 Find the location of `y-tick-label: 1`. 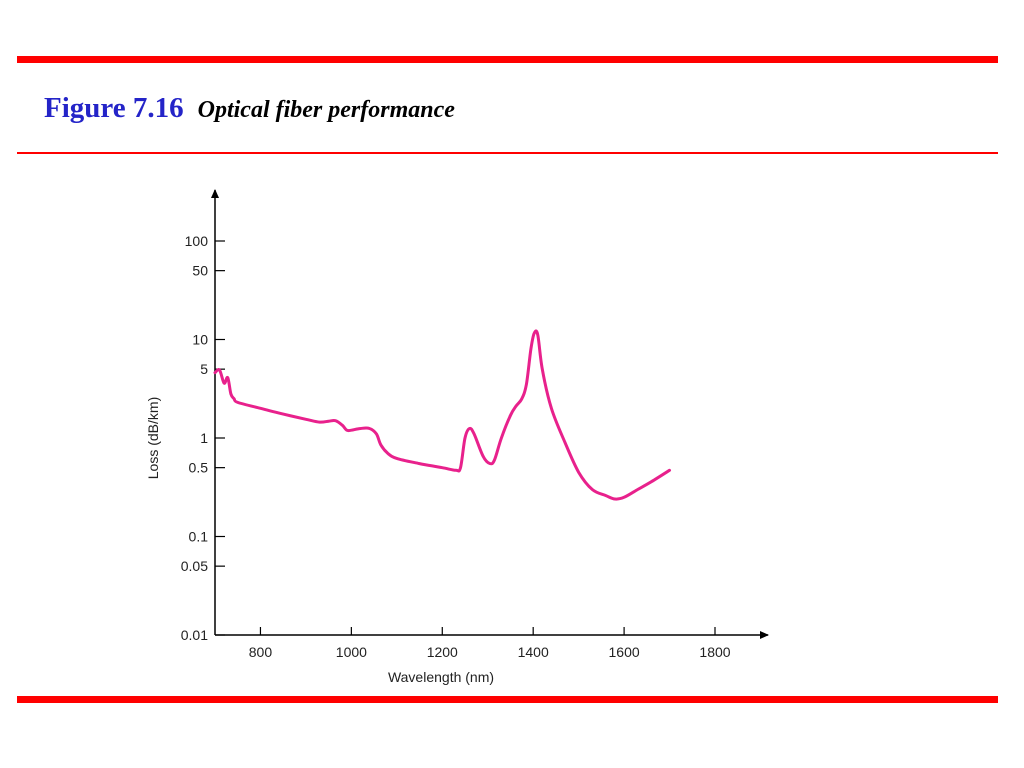

y-tick-label: 1 is located at coordinates (204, 438).